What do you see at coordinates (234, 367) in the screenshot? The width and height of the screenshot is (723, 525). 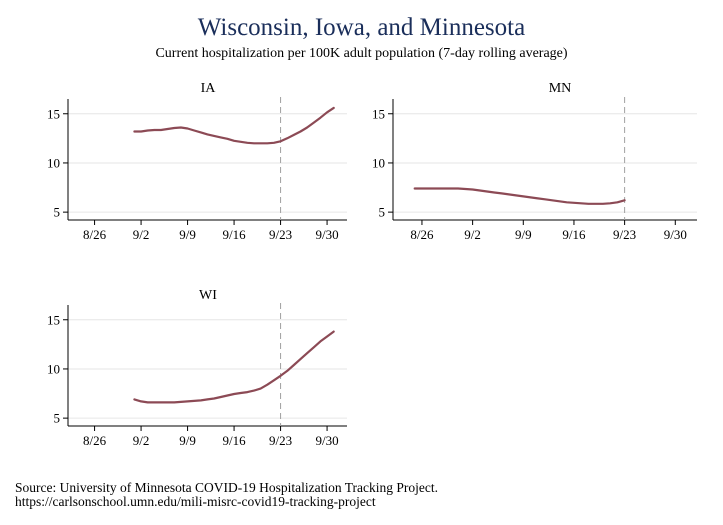 I see `series-line-wi` at bounding box center [234, 367].